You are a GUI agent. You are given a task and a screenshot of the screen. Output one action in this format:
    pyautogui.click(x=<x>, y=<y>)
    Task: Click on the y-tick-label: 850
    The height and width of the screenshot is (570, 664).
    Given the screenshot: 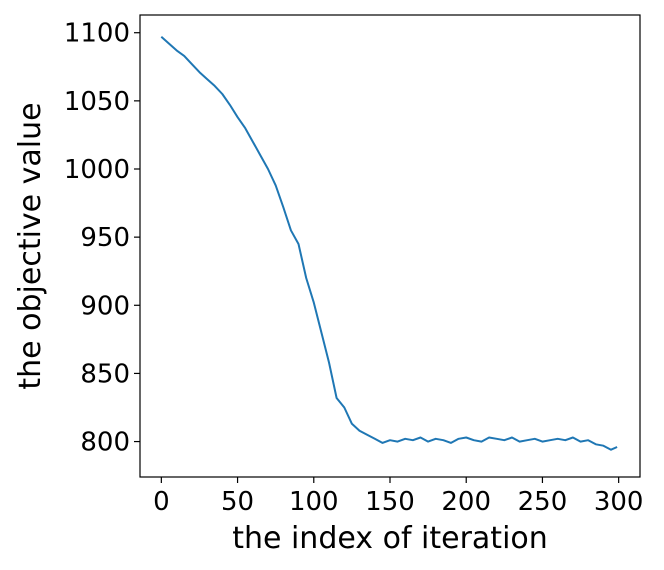 What is the action you would take?
    pyautogui.click(x=105, y=374)
    